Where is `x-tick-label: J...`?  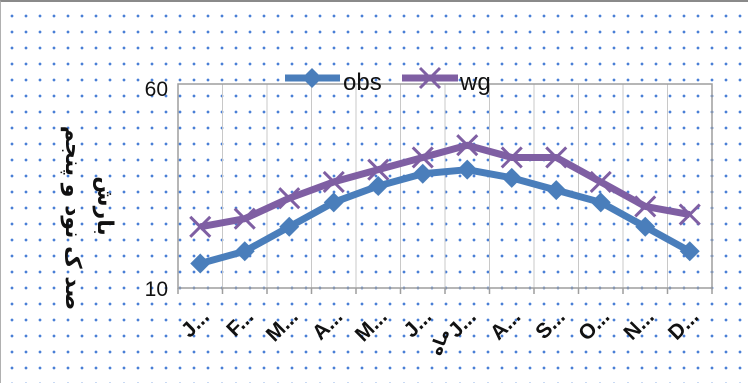 x-tick-label: J... is located at coordinates (195, 323).